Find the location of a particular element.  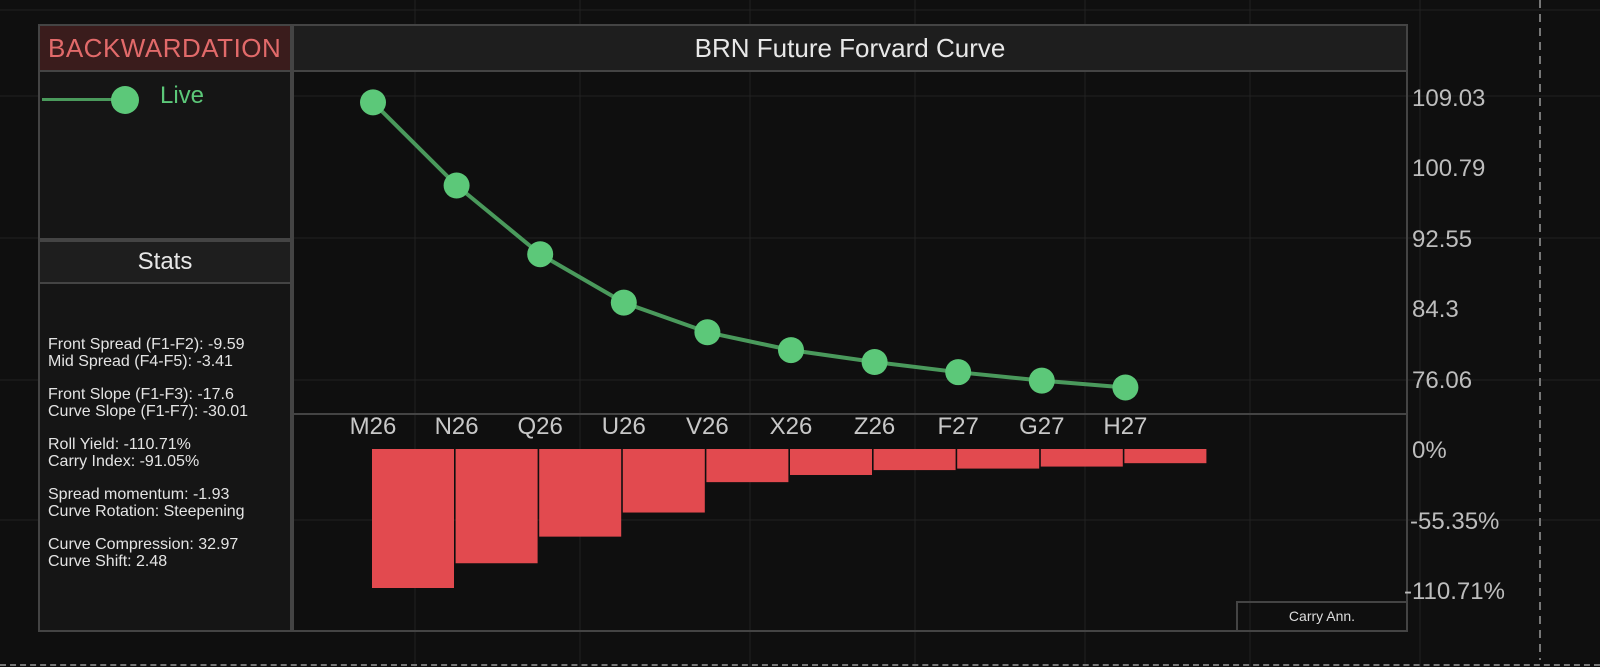

x-tick-label: M26 is located at coordinates (373, 426).